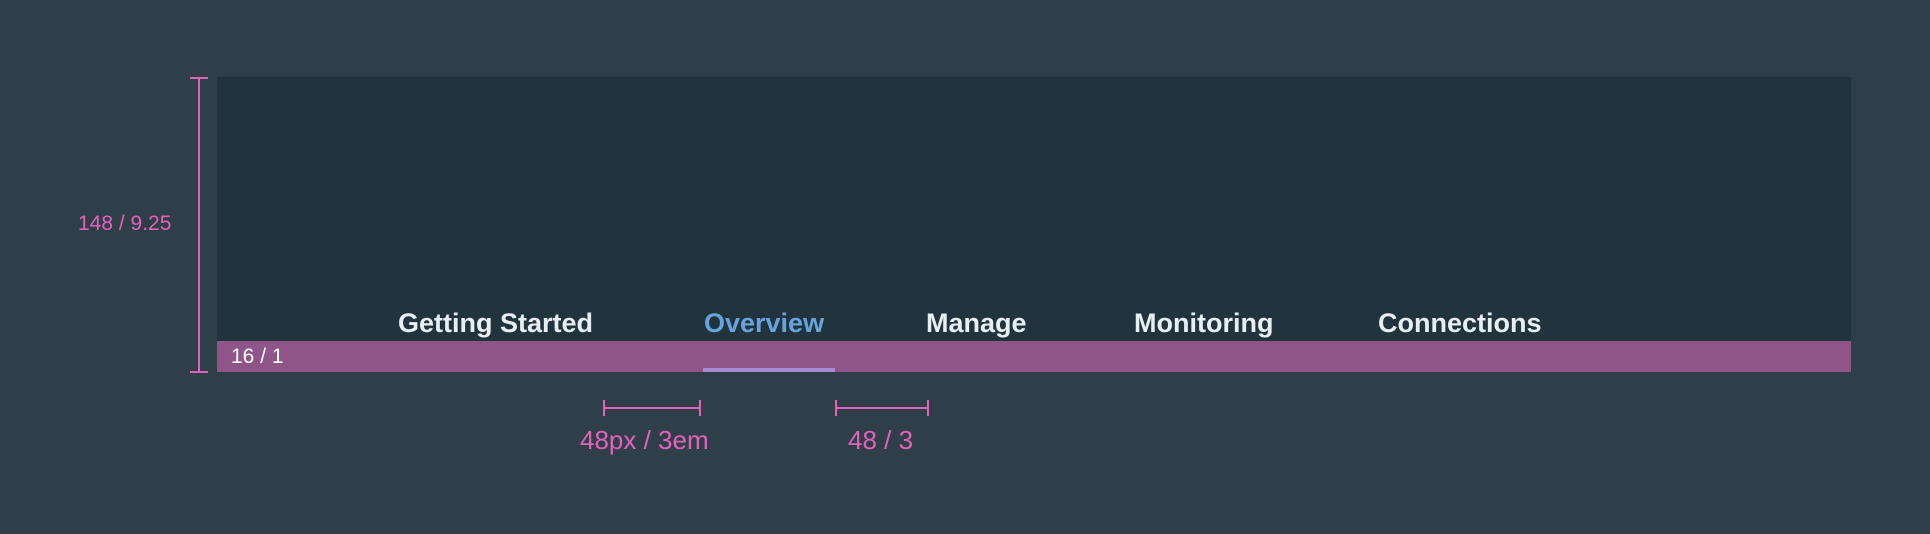 The width and height of the screenshot is (1930, 534). I want to click on baseline-label: 16 / 1, so click(257, 356).